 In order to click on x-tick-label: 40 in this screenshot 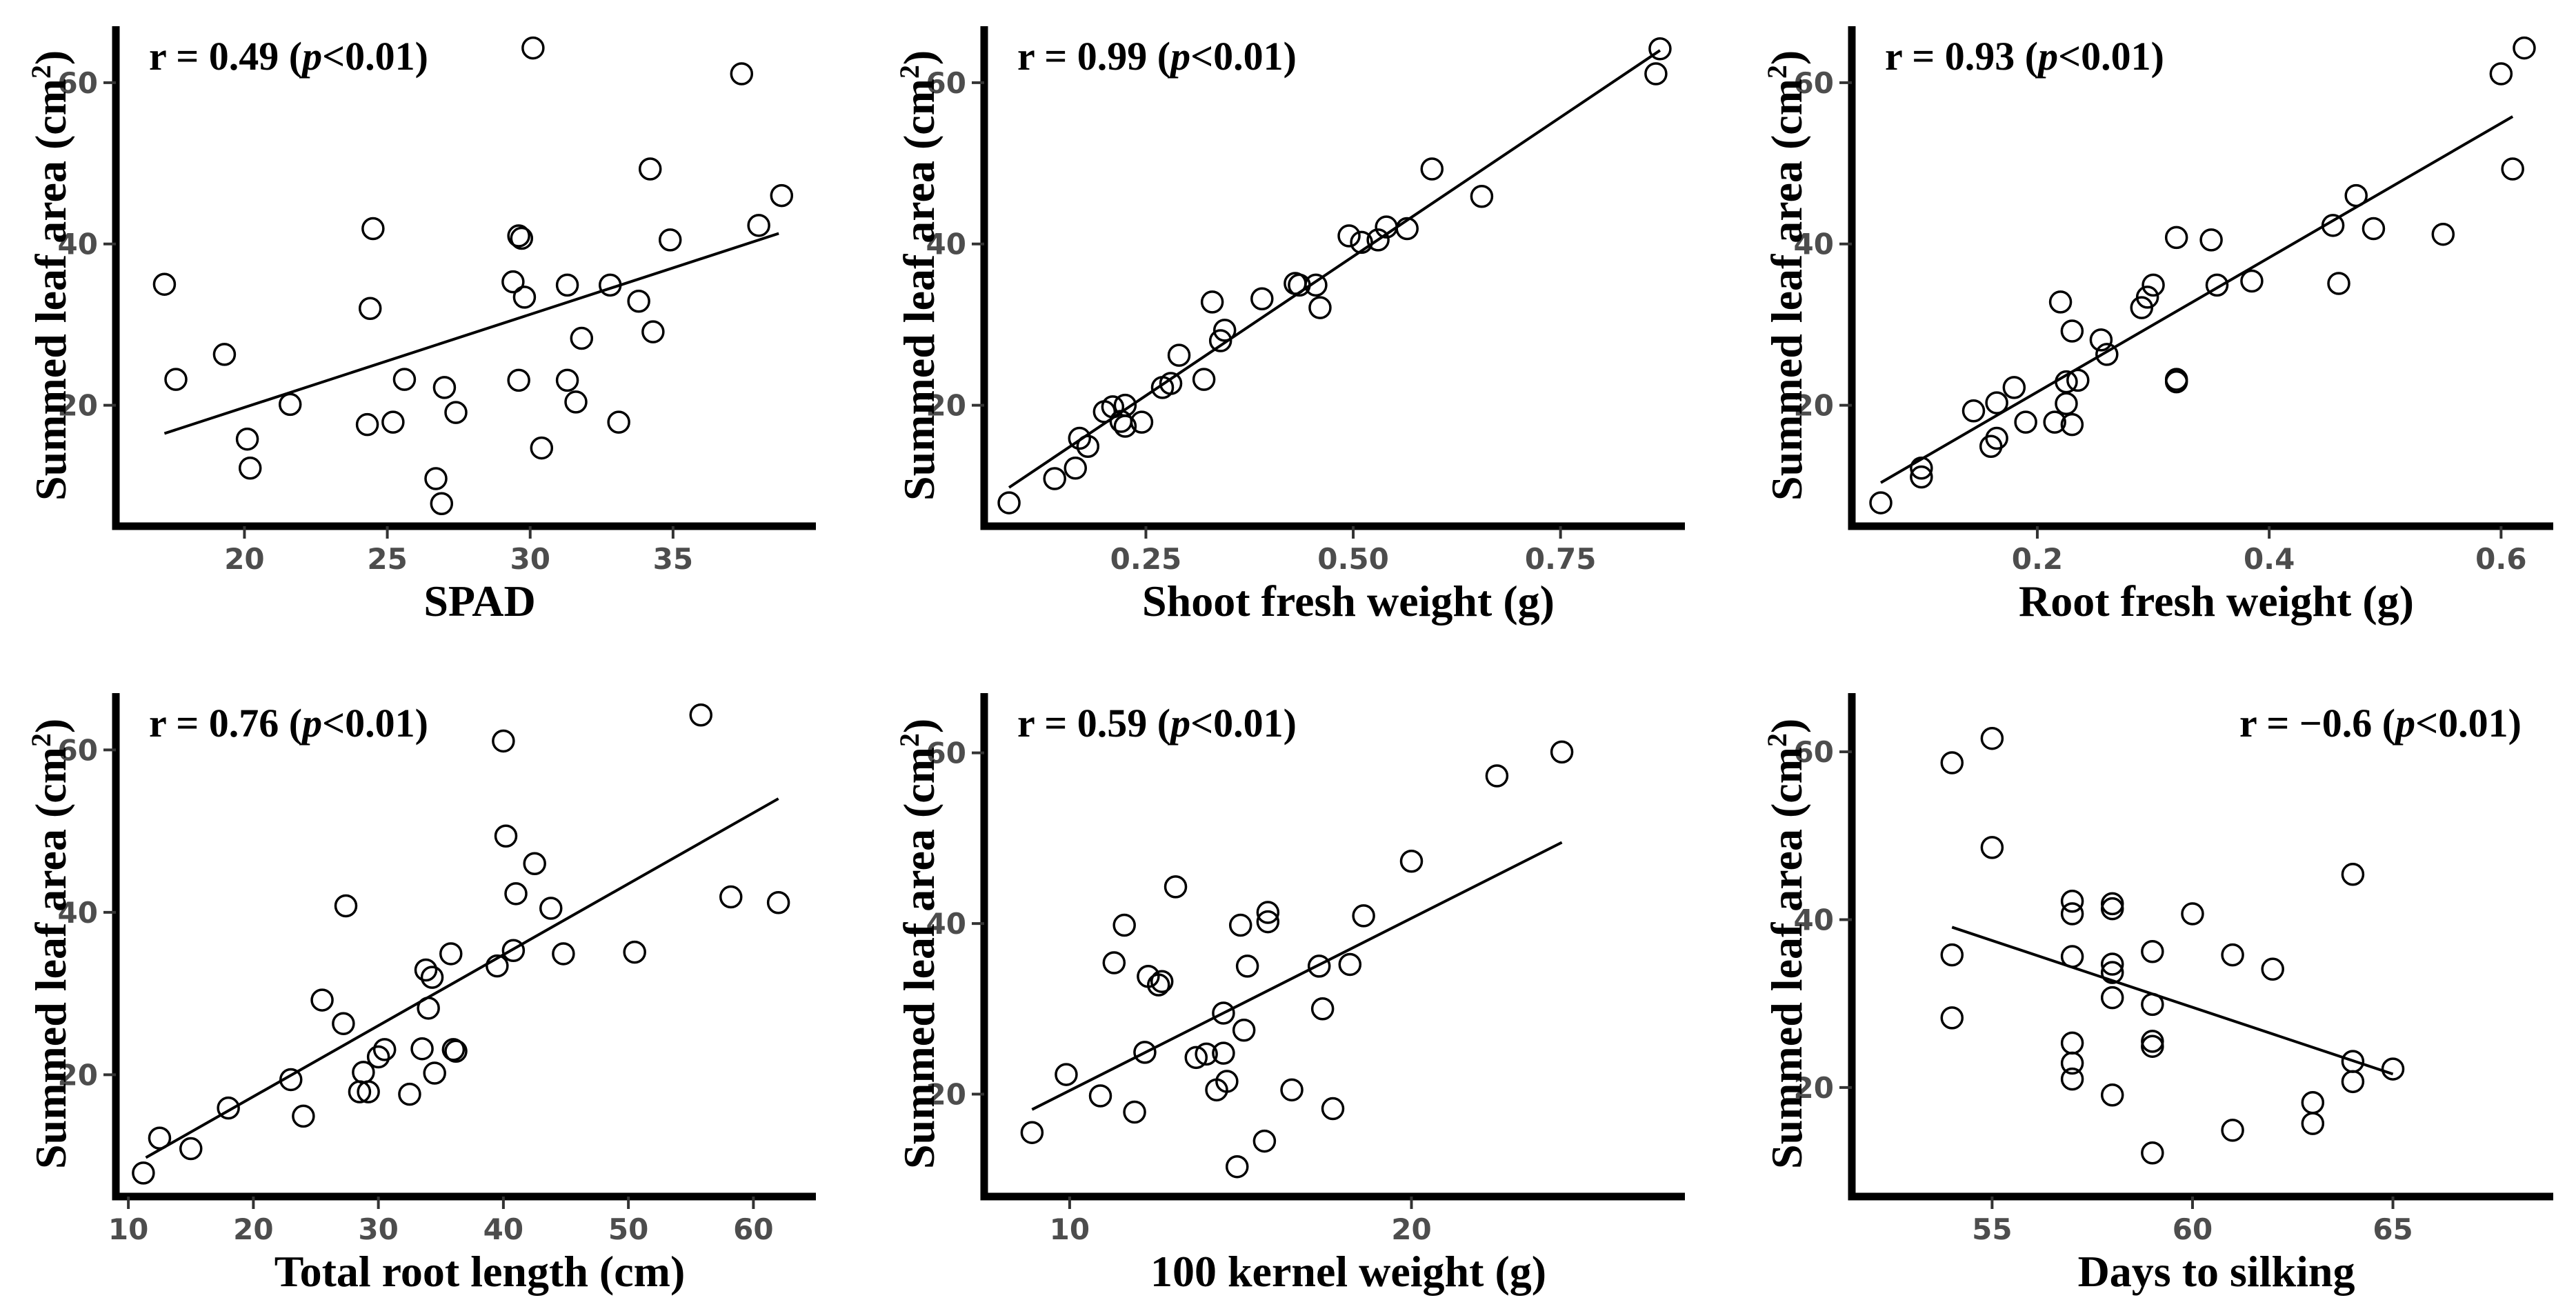, I will do `click(503, 1229)`.